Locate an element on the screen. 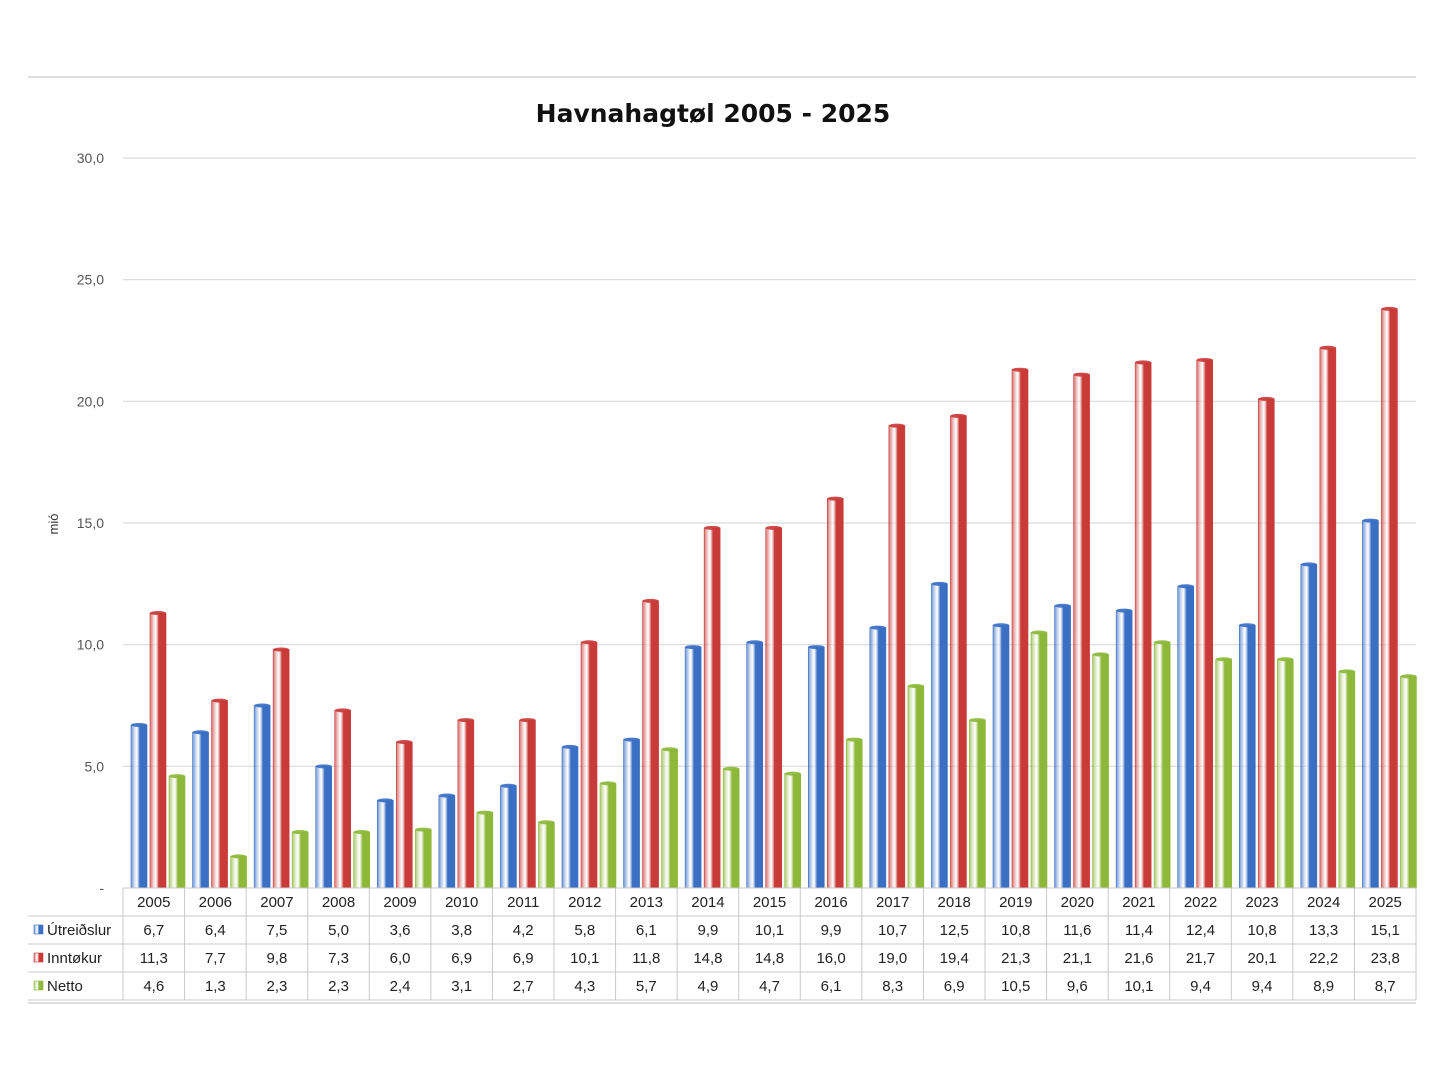  bar-inntøkur-2007 is located at coordinates (281, 769).